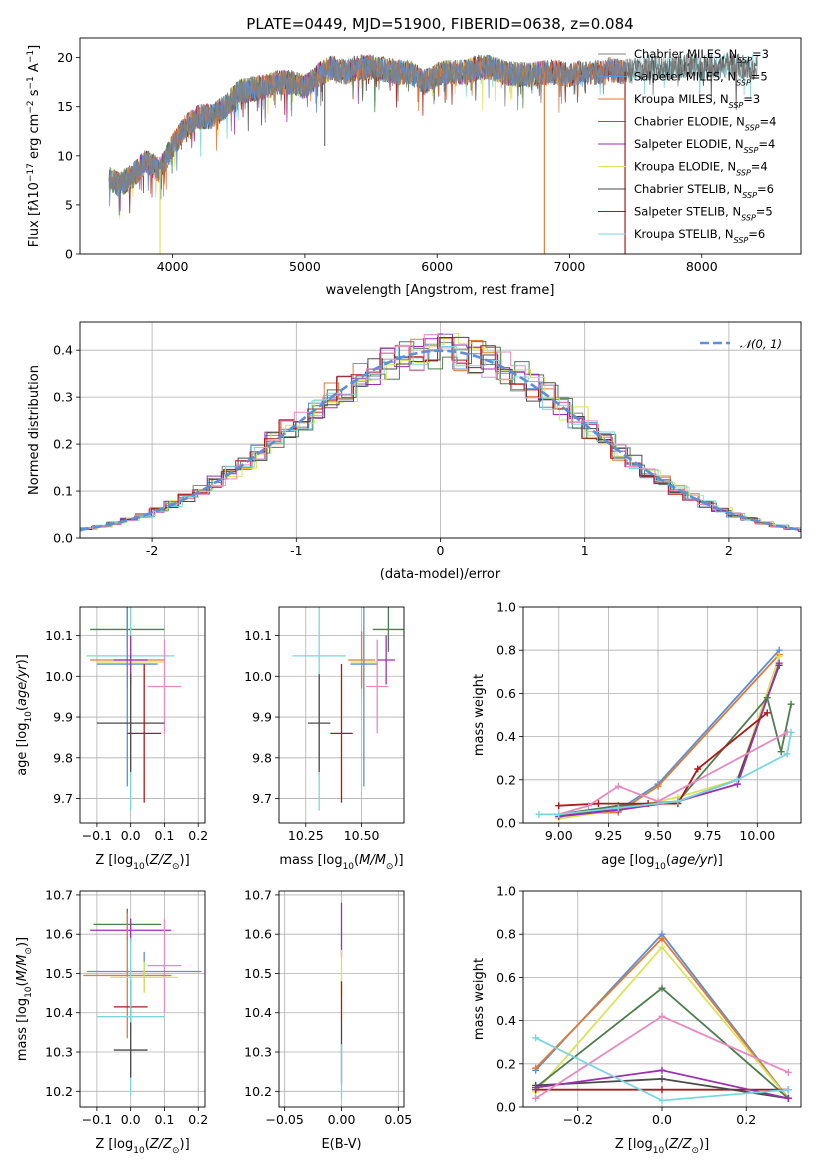 This screenshot has width=819, height=1170. What do you see at coordinates (262, 757) in the screenshot?
I see `y-tick-label: 9.8` at bounding box center [262, 757].